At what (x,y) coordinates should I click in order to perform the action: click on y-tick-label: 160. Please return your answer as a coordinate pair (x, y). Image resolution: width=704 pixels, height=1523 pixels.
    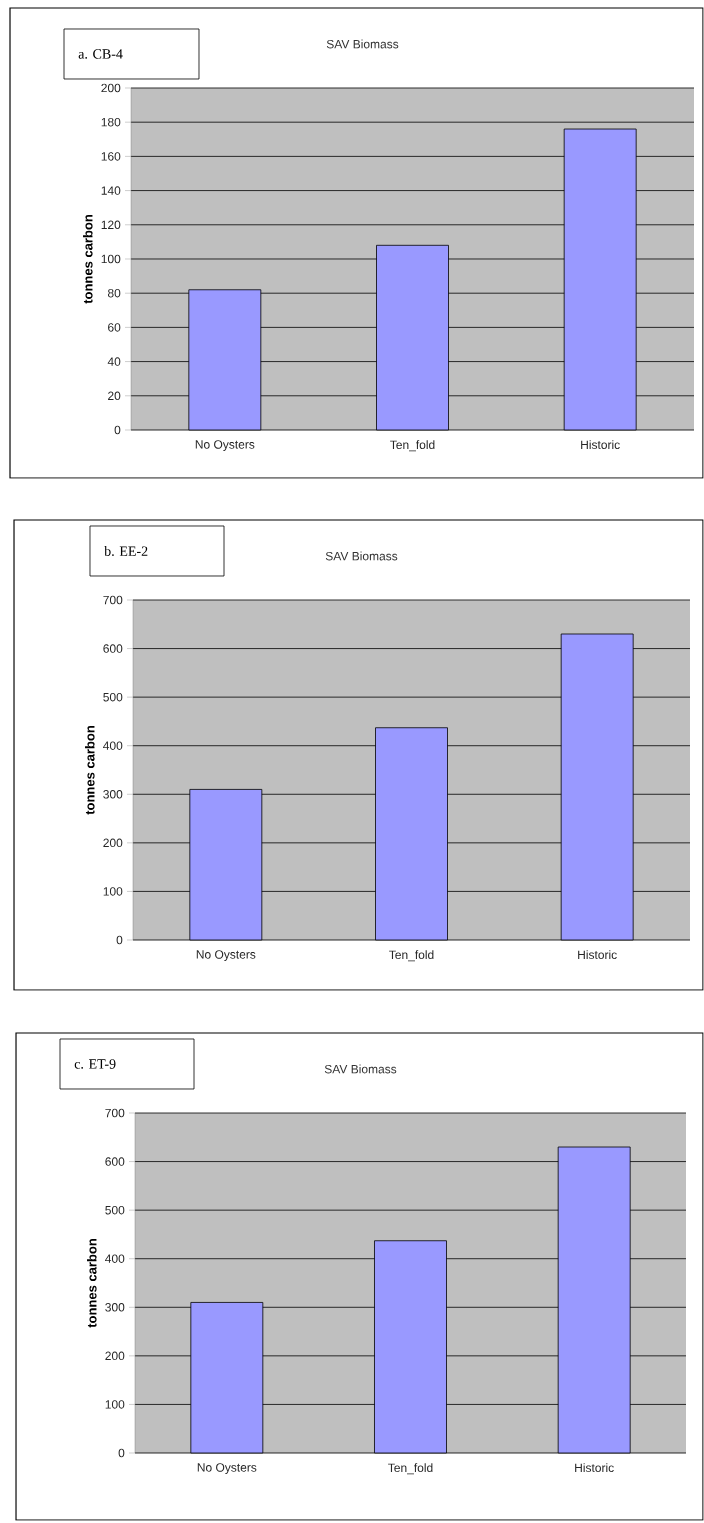
    Looking at the image, I should click on (111, 156).